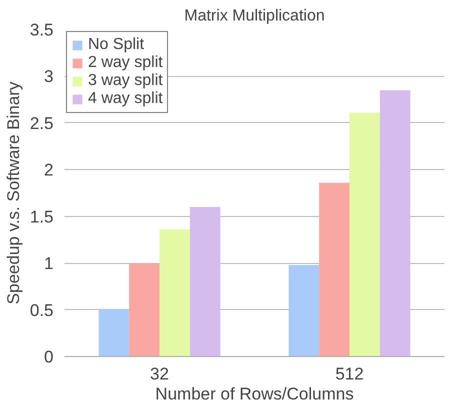  What do you see at coordinates (349, 374) in the screenshot?
I see `x-tick-label: 512` at bounding box center [349, 374].